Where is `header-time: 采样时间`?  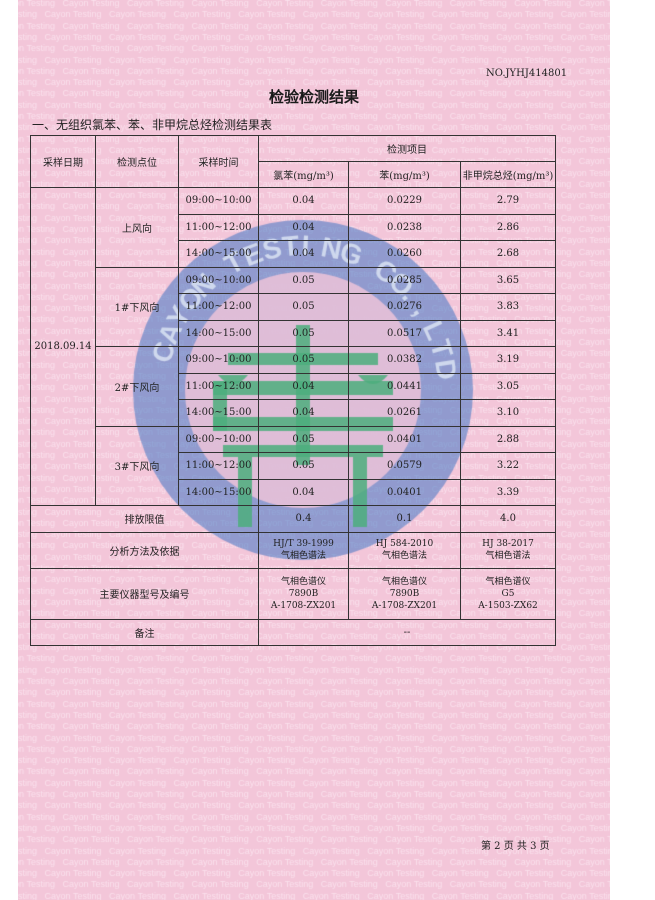
header-time: 采样时间 is located at coordinates (218, 161).